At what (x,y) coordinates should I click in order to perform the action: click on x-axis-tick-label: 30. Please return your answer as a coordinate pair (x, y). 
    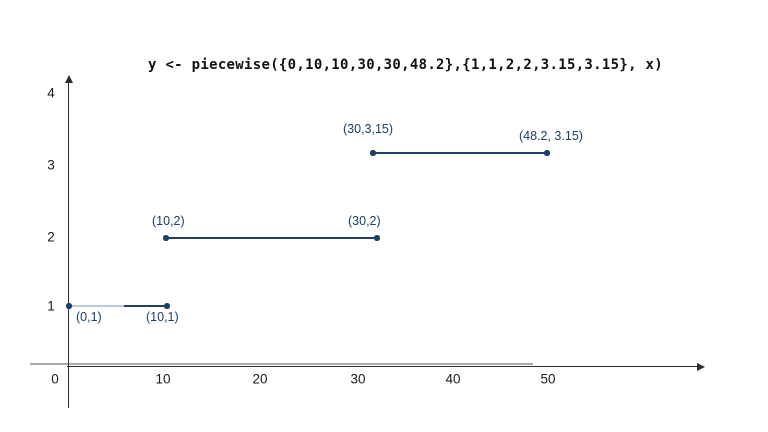
    Looking at the image, I should click on (358, 379).